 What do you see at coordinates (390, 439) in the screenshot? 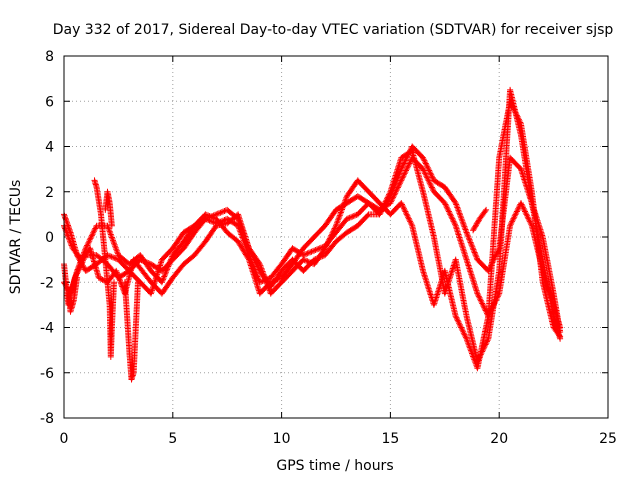
I see `x-tick-label: 15` at bounding box center [390, 439].